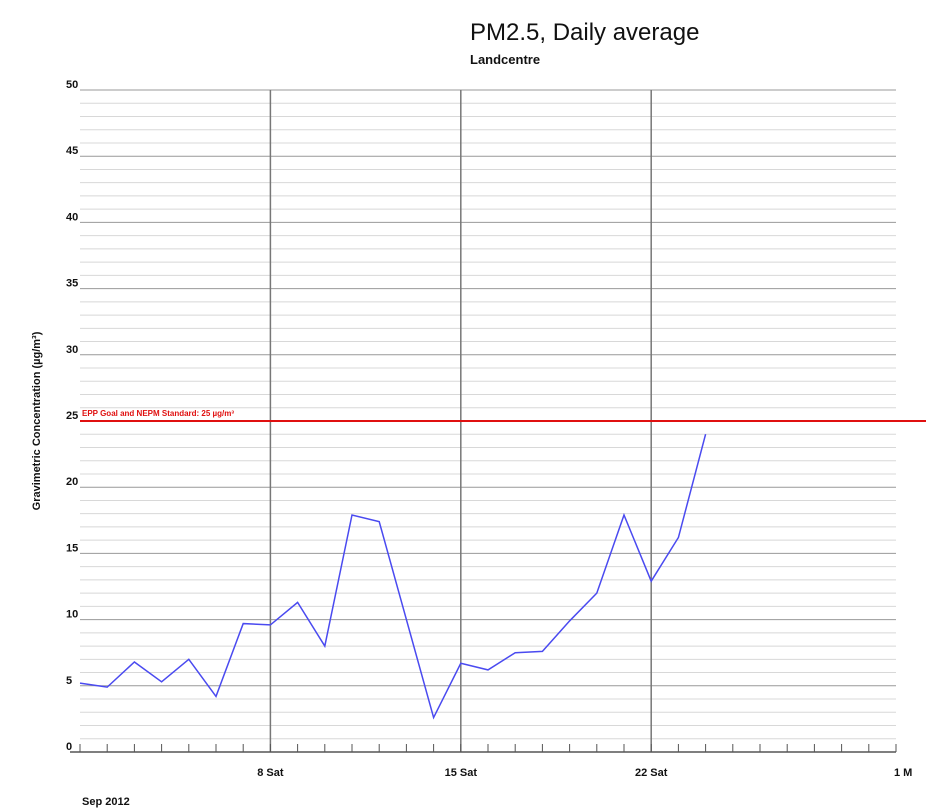 Image resolution: width=926 pixels, height=811 pixels. I want to click on y-tick-label: 45, so click(72, 151).